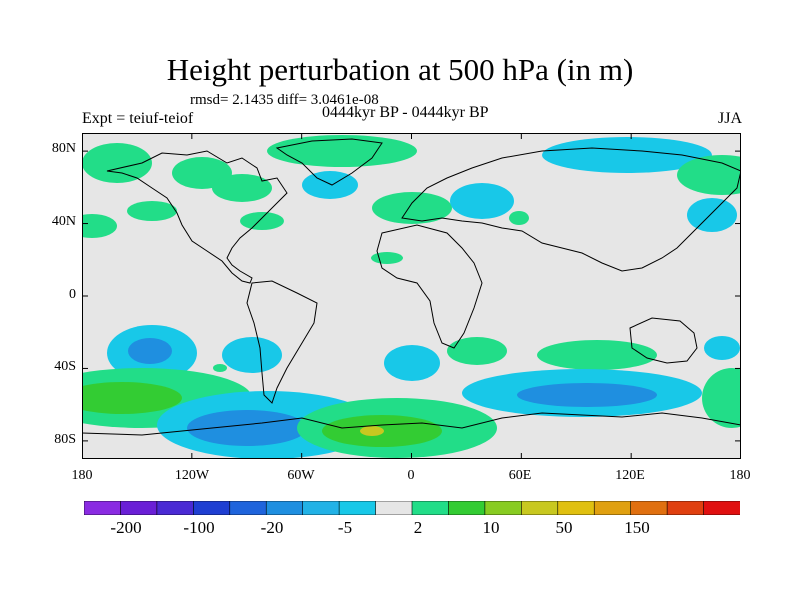  Describe the element at coordinates (587, 395) in the screenshot. I see `anomaly-s-australia-core` at that location.